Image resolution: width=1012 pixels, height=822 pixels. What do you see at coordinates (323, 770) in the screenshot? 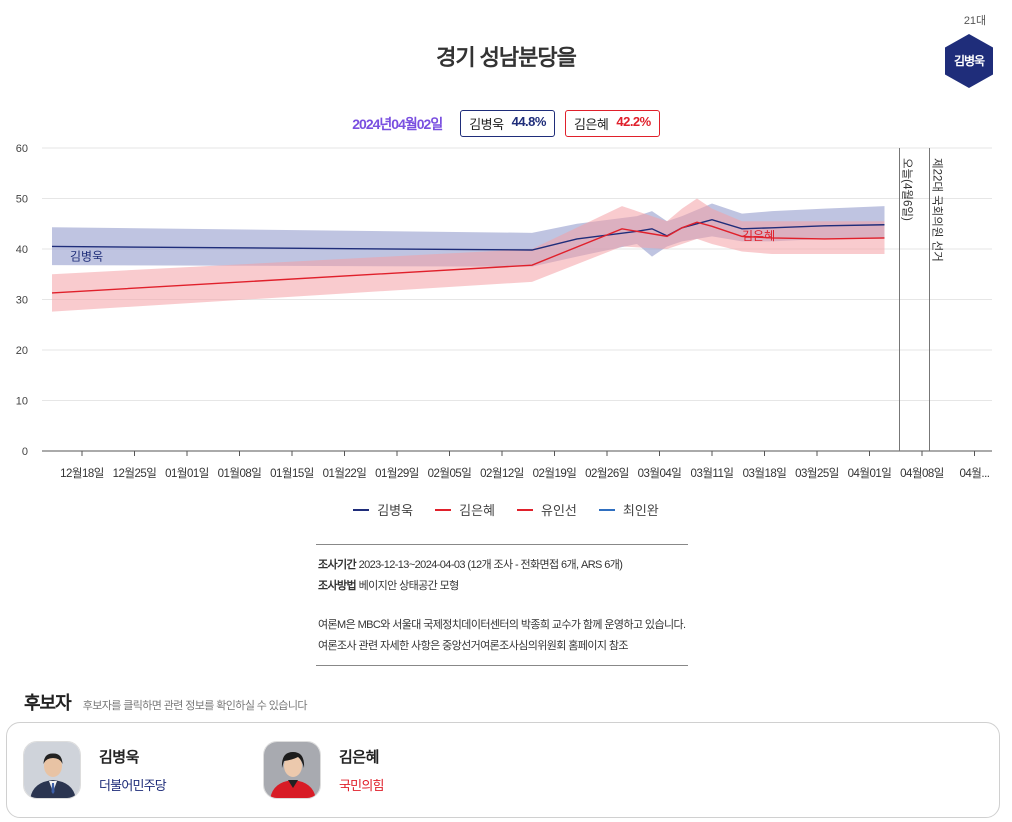
I see `candidate-card: 김은혜 국민의힘` at bounding box center [323, 770].